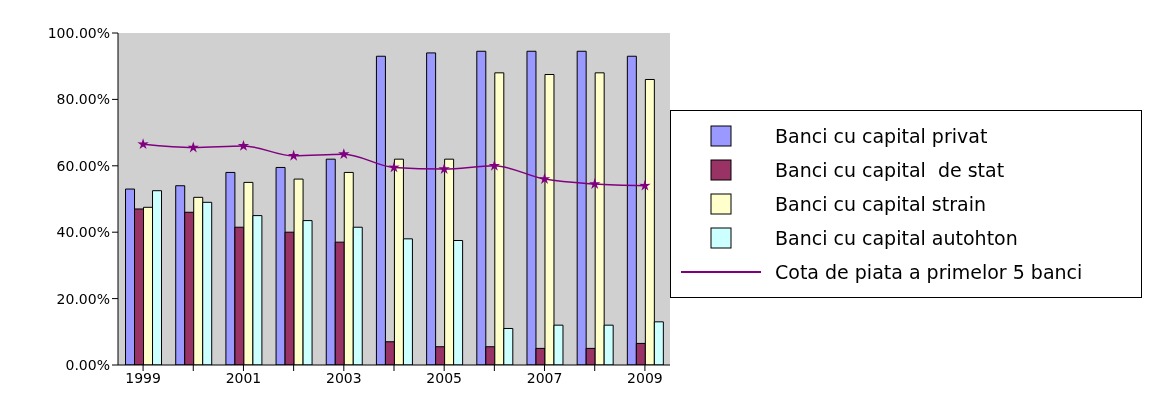 This screenshot has width=1155, height=407. I want to click on x-tick-label: 2009, so click(645, 377).